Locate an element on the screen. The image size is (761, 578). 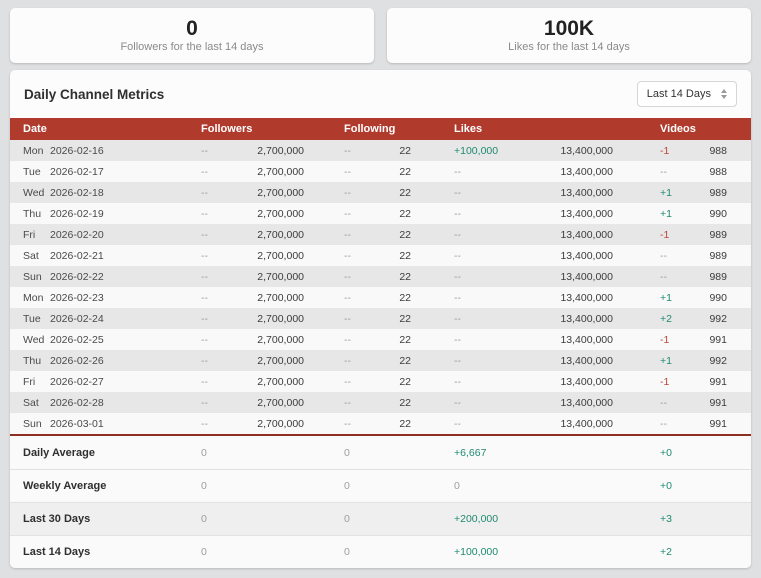
panel-title: Daily Channel Metrics is located at coordinates (94, 94).